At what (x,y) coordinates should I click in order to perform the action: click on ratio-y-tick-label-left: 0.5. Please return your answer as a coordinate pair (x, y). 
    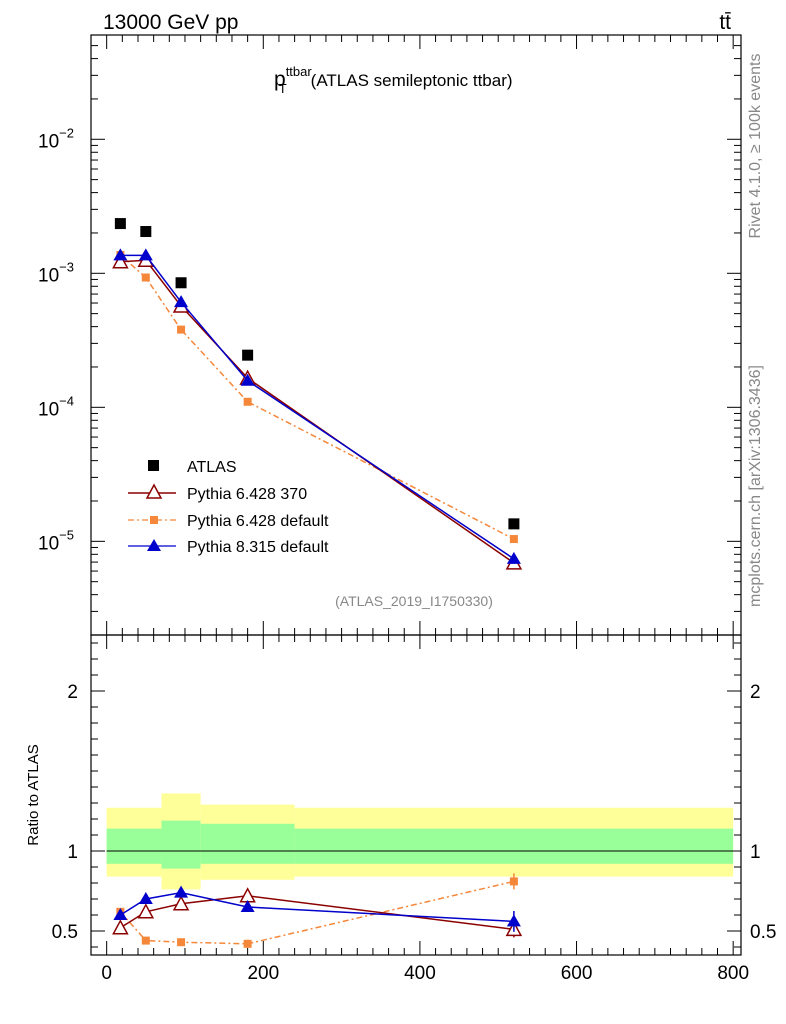
    Looking at the image, I should click on (65, 932).